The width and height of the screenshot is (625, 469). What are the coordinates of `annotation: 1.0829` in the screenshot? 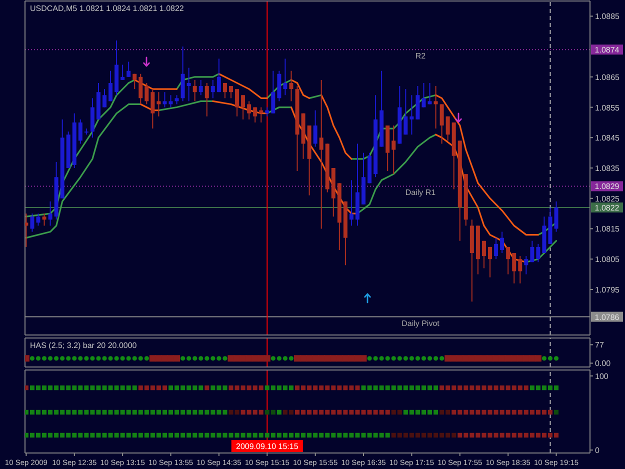 It's located at (607, 187).